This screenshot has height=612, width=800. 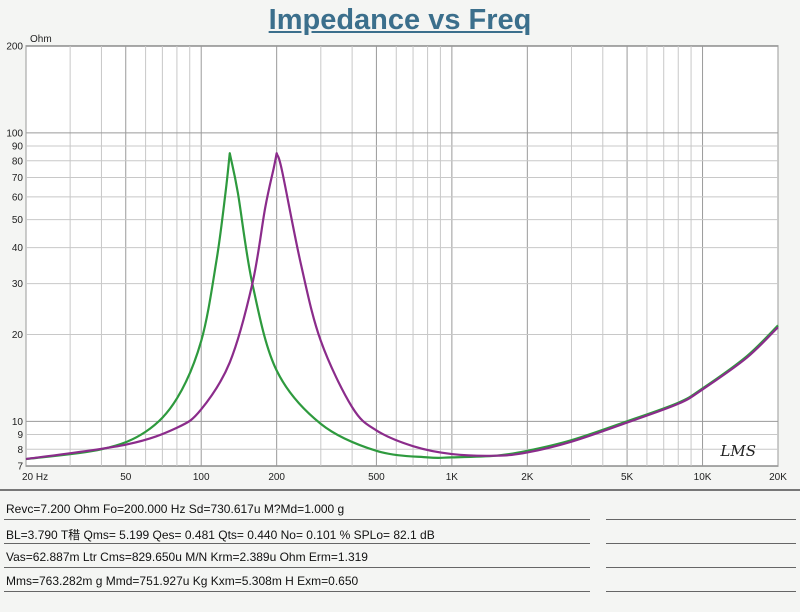 What do you see at coordinates (400, 20) in the screenshot?
I see `chart-title: Impedance vs Freq` at bounding box center [400, 20].